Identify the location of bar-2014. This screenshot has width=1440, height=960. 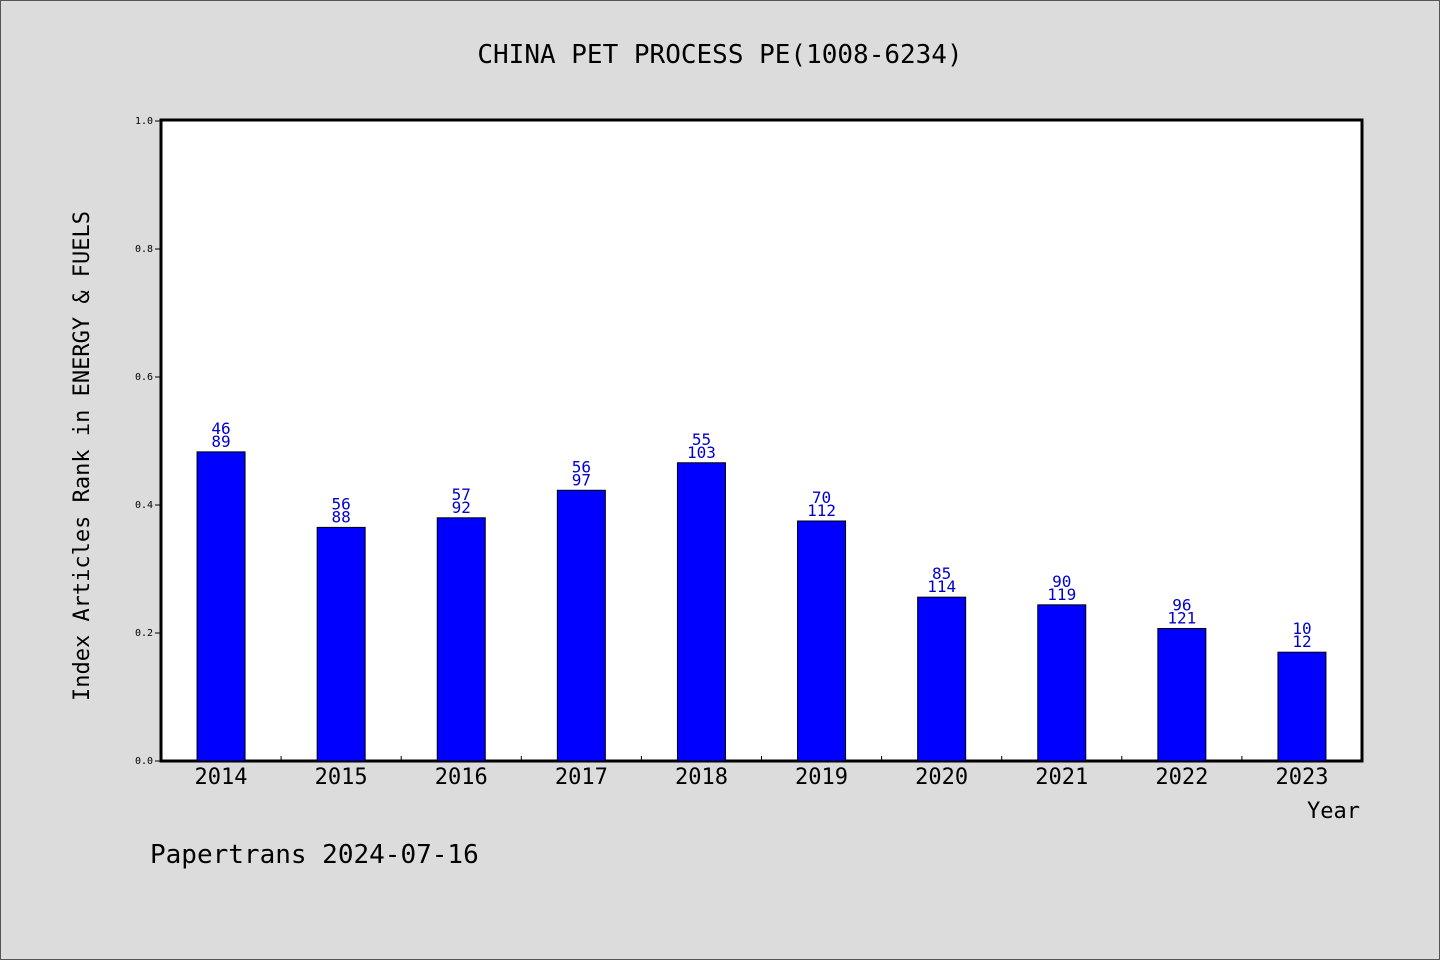
(221, 606).